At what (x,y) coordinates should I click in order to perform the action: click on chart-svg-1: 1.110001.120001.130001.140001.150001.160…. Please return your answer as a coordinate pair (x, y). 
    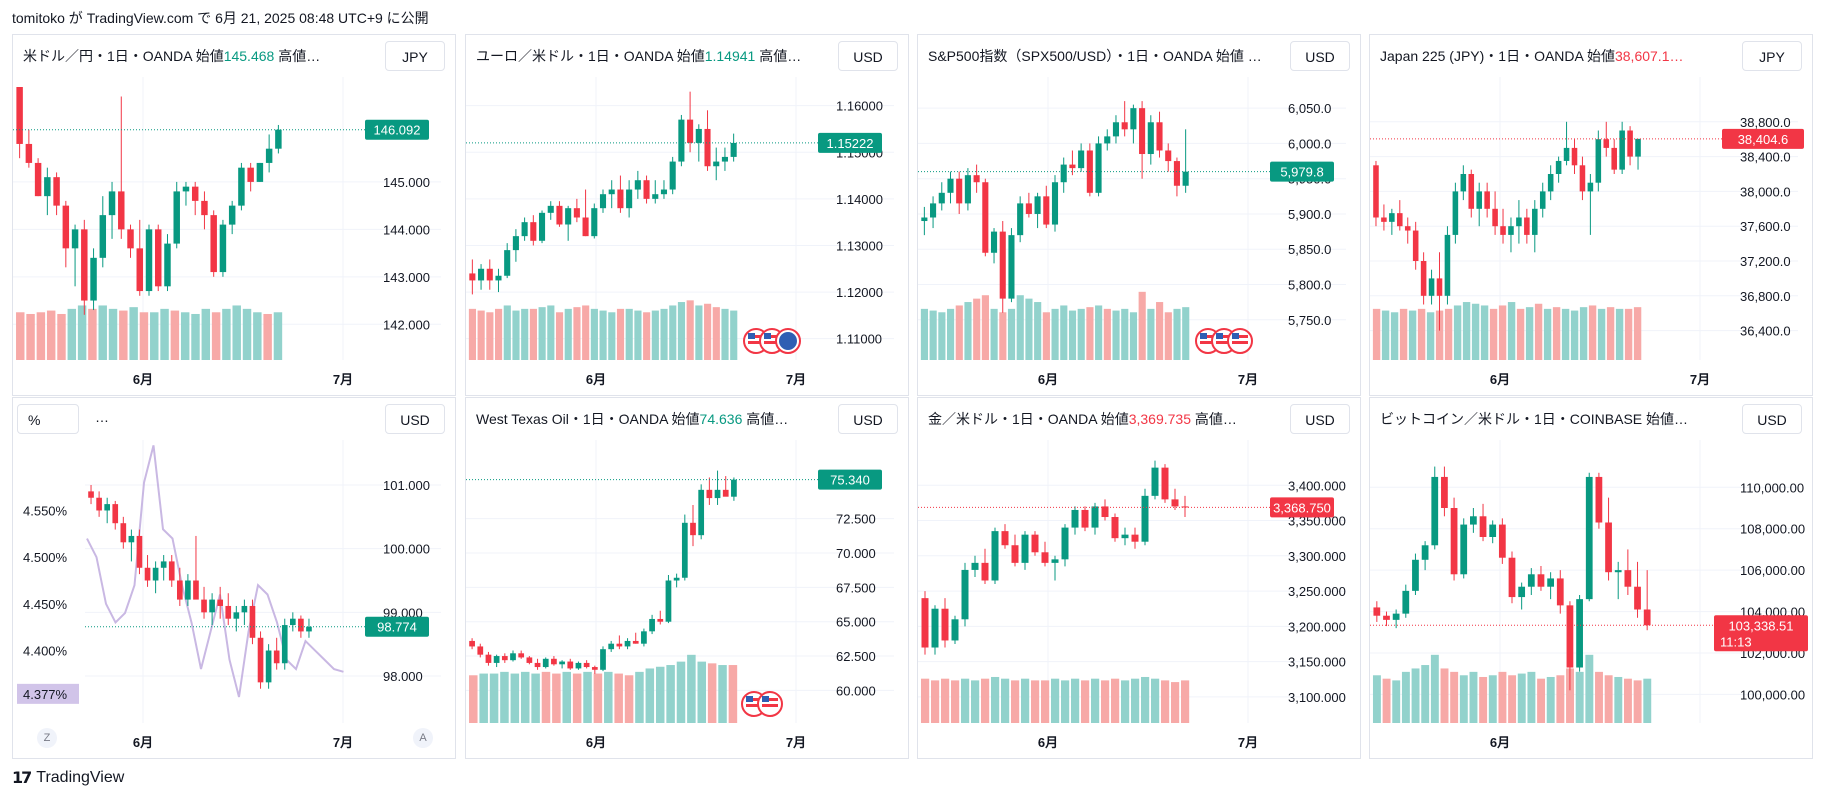
    Looking at the image, I should click on (687, 215).